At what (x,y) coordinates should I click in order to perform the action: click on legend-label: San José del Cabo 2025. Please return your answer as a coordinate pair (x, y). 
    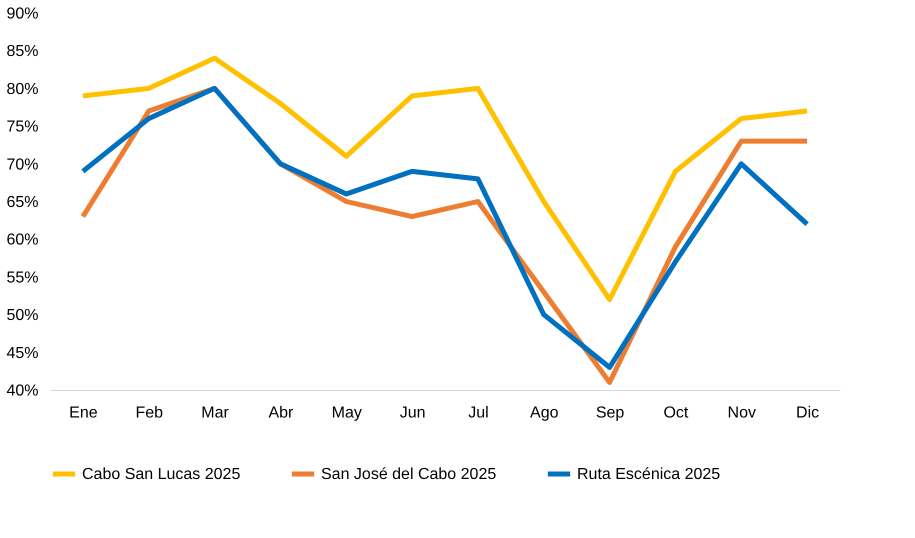
    Looking at the image, I should click on (408, 474).